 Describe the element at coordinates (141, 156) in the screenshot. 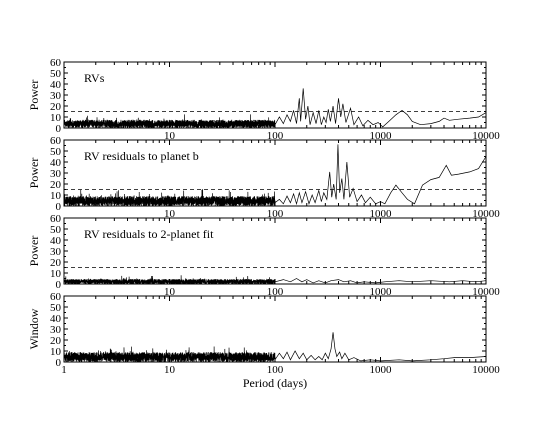

I see `panel-label: RV residuals to planet b` at that location.